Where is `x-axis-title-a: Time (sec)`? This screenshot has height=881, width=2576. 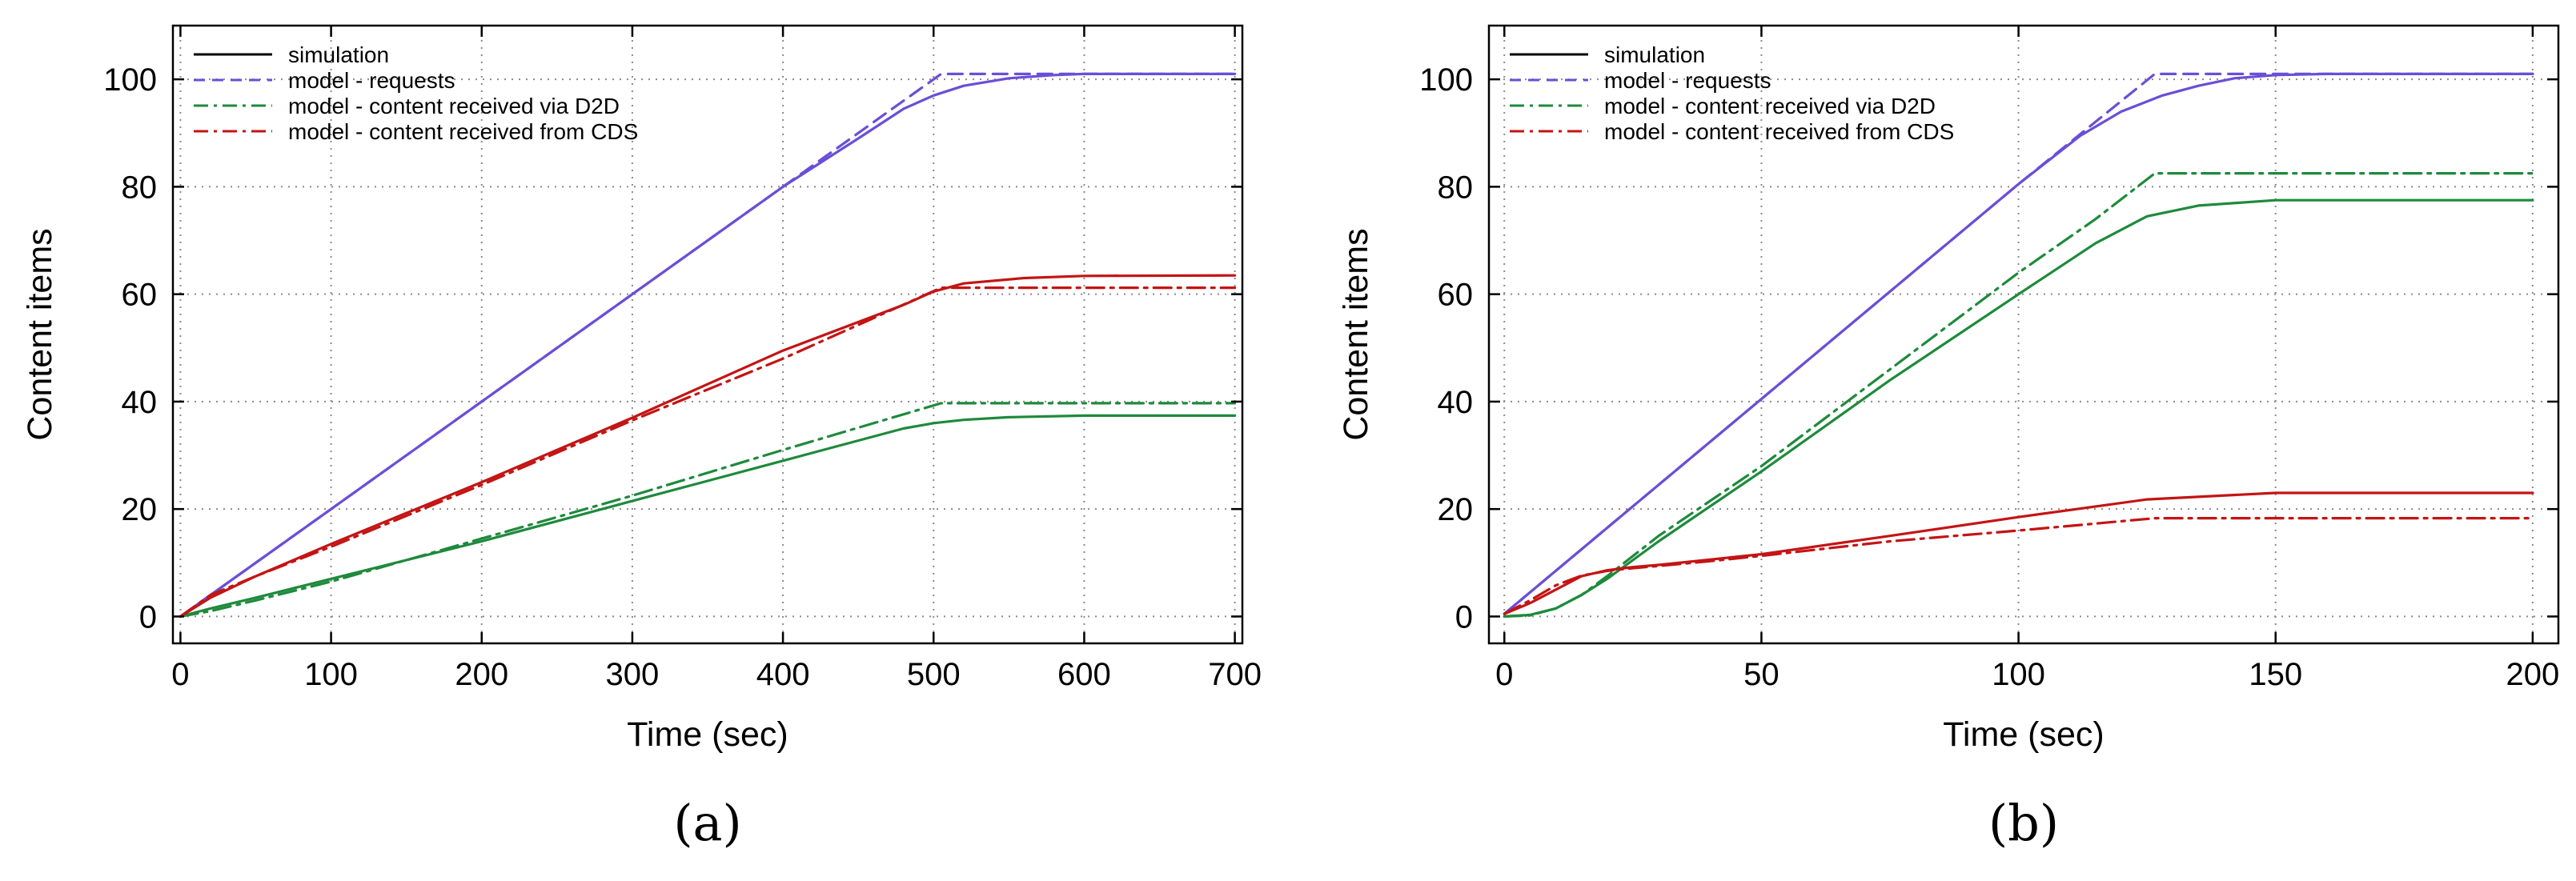
x-axis-title-a: Time (sec) is located at coordinates (708, 735).